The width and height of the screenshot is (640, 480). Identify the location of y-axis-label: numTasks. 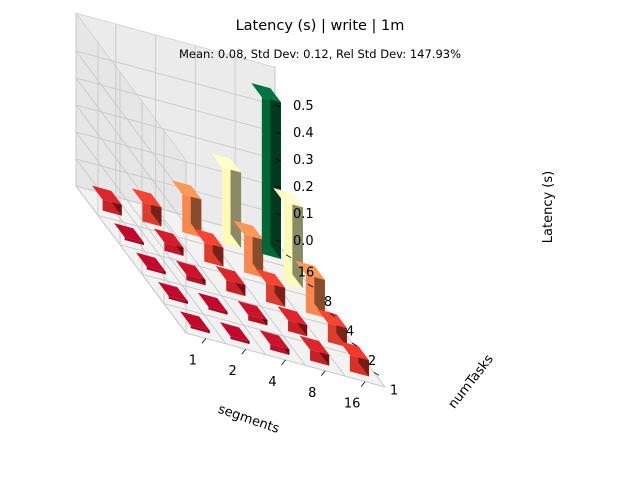
(471, 382).